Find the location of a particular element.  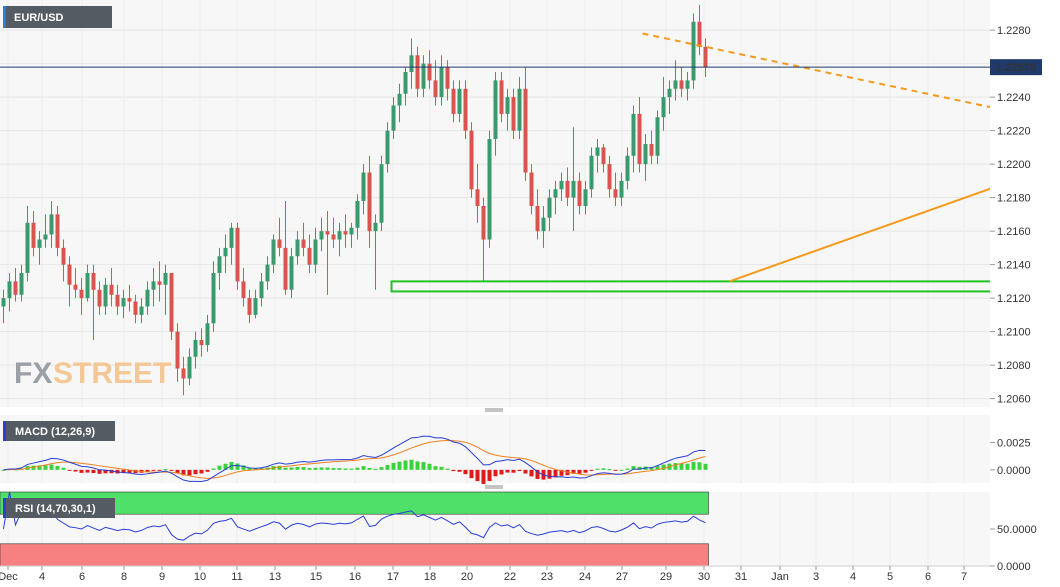

price-tick-label: 1.2100 is located at coordinates (1014, 333).